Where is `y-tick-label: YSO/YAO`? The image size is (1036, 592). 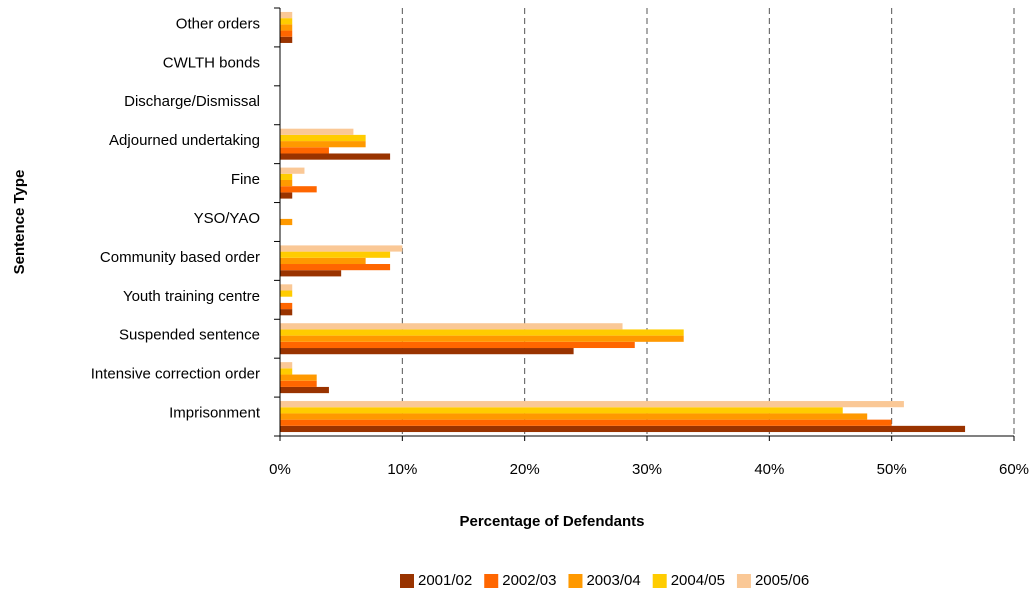 y-tick-label: YSO/YAO is located at coordinates (227, 218).